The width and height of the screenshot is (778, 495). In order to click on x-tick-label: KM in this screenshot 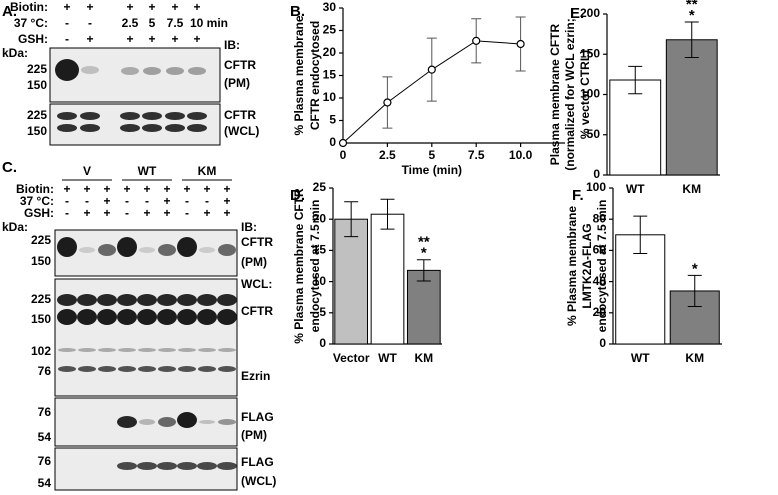, I will do `click(694, 358)`.